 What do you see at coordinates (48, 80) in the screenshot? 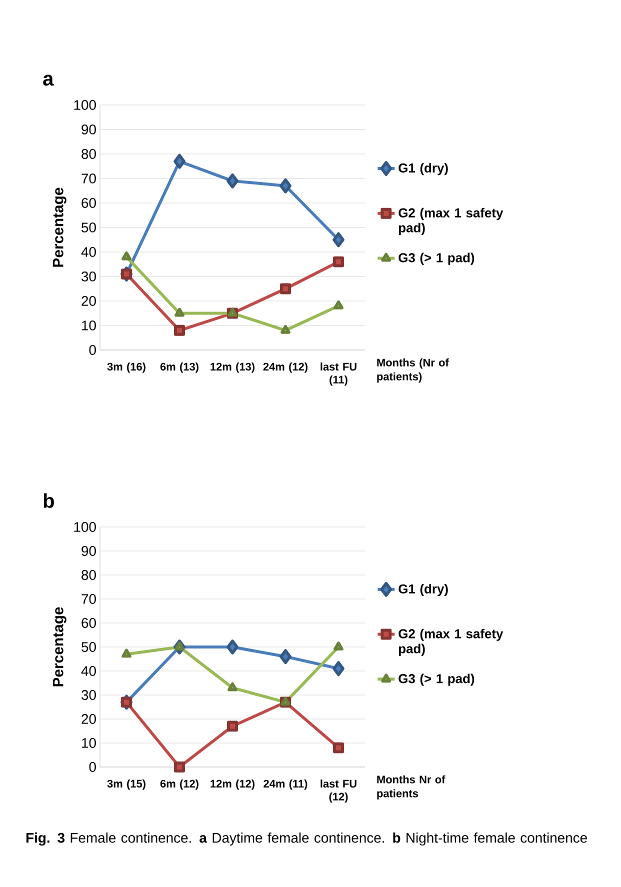
I see `chart-title: a` at bounding box center [48, 80].